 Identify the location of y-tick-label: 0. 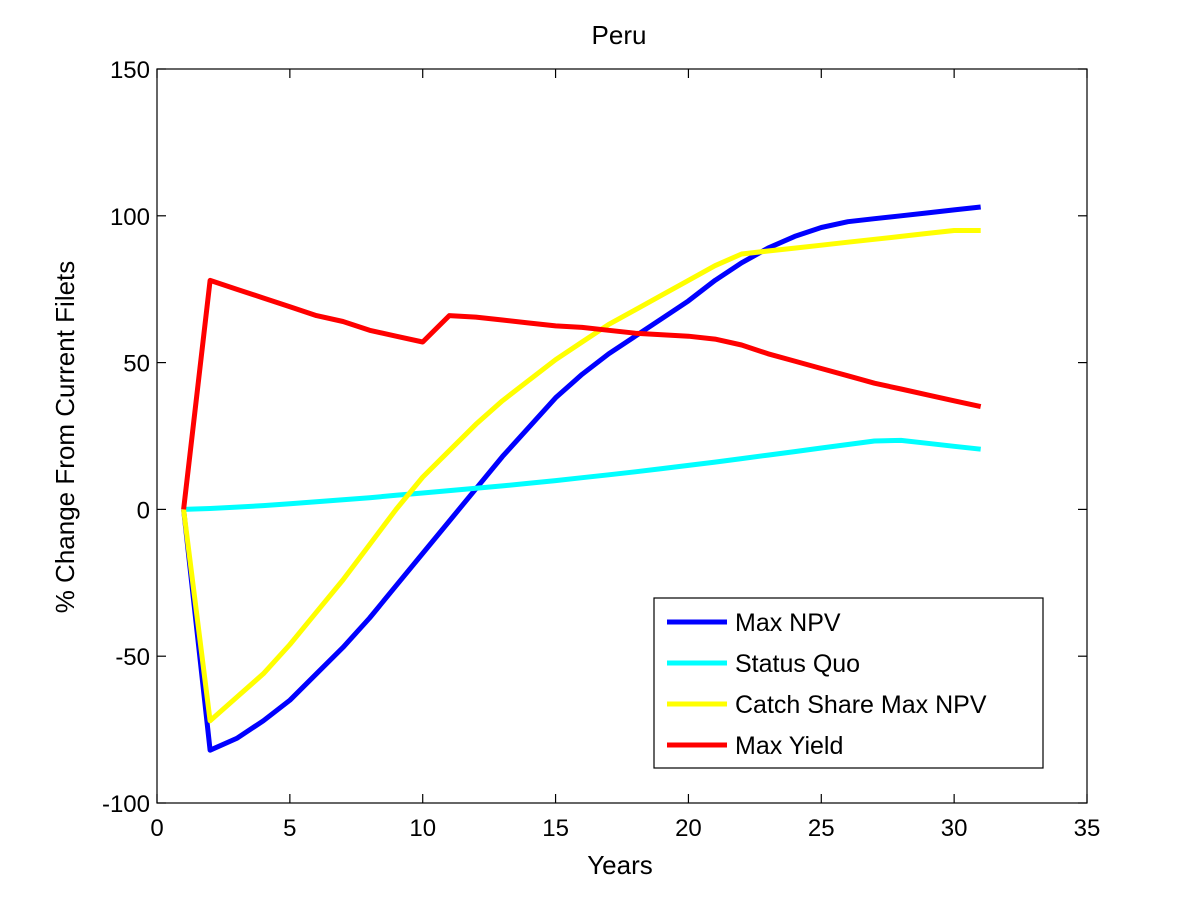
(143, 510).